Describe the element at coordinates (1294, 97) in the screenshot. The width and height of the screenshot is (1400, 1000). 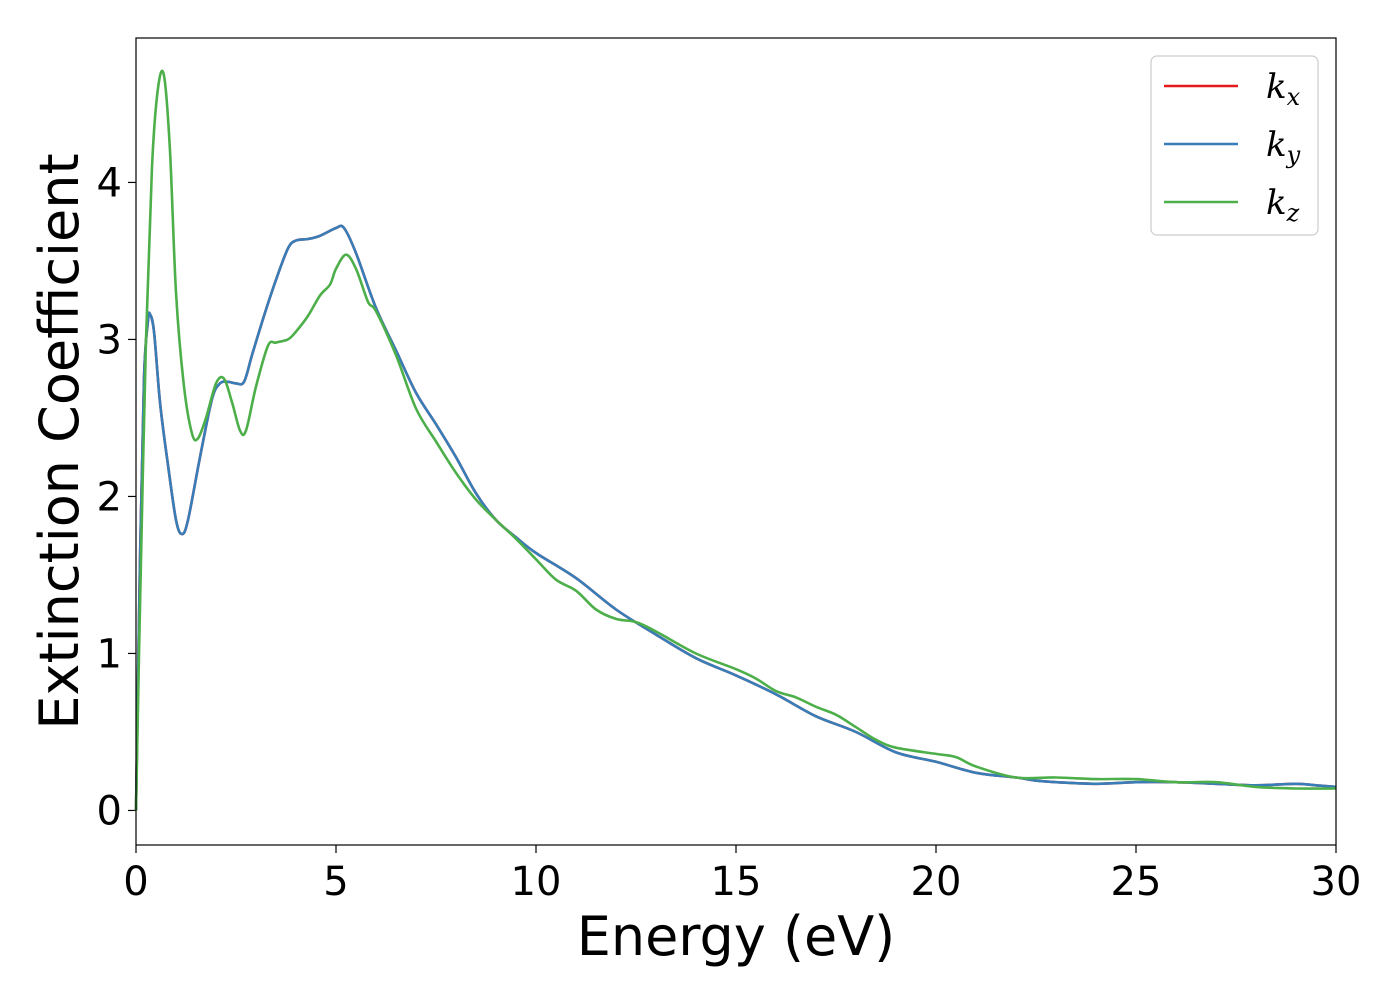
I see `legend-subscript: x` at that location.